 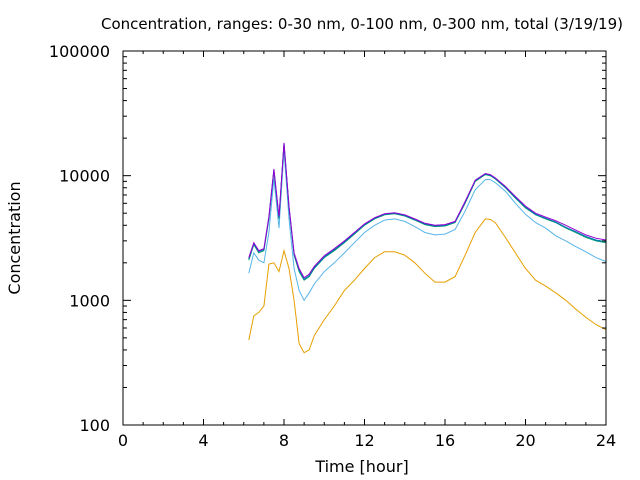 I want to click on y-tick-label: 100, so click(x=94, y=425).